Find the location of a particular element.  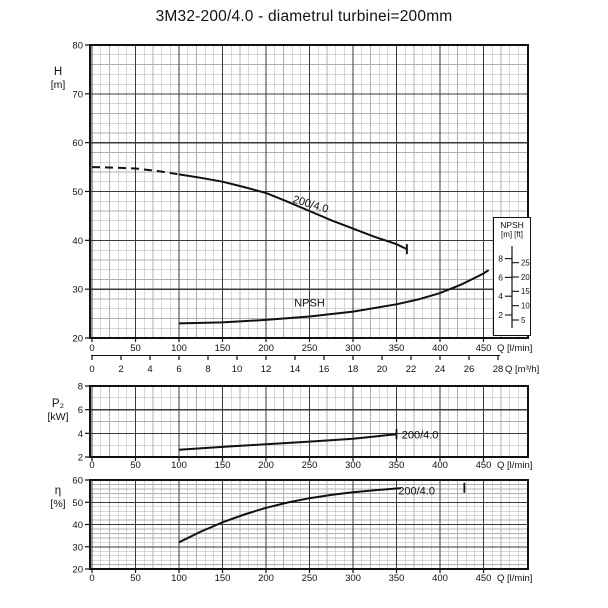

npsh-legend-title: NPSH is located at coordinates (512, 225).